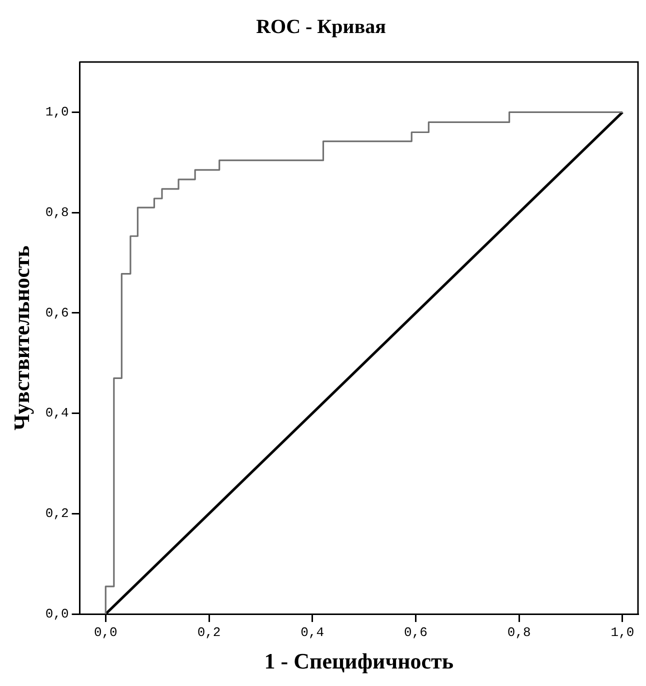  Describe the element at coordinates (321, 27) in the screenshot. I see `chart-title: ROC - Кривая` at that location.